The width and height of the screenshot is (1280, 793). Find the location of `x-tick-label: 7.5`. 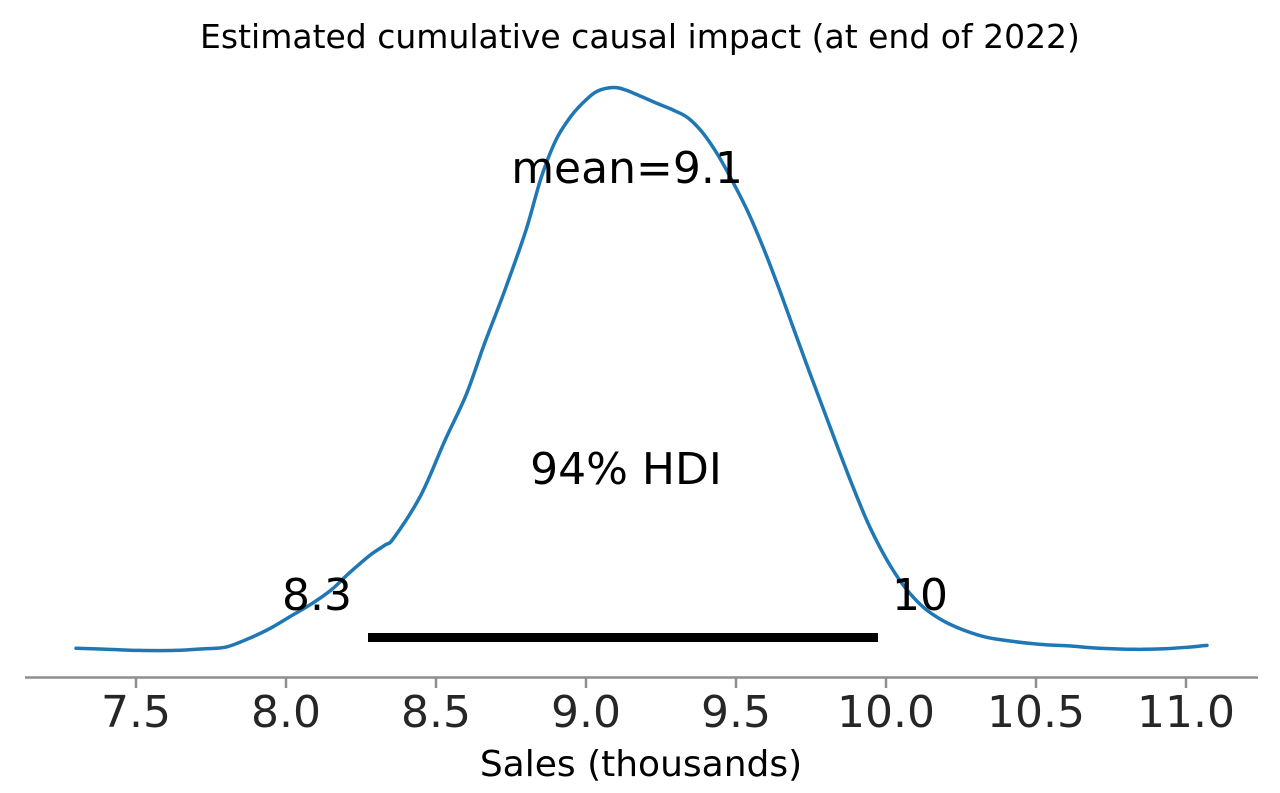

x-tick-label: 7.5 is located at coordinates (136, 712).